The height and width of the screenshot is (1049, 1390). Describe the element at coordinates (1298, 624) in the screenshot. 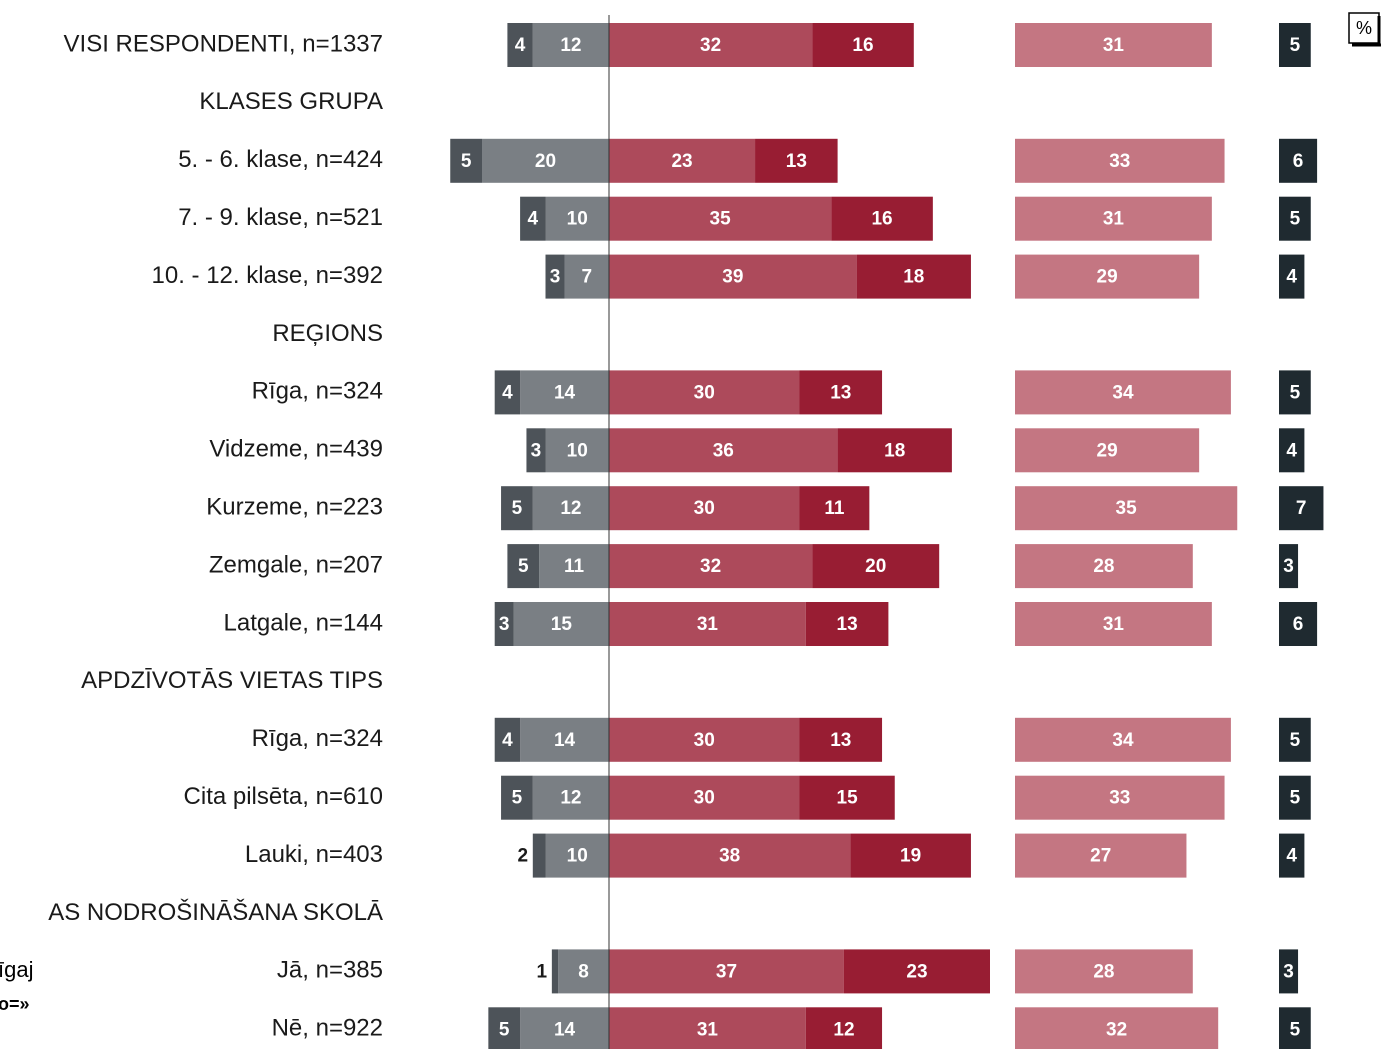

I see `value-label: 6` at that location.